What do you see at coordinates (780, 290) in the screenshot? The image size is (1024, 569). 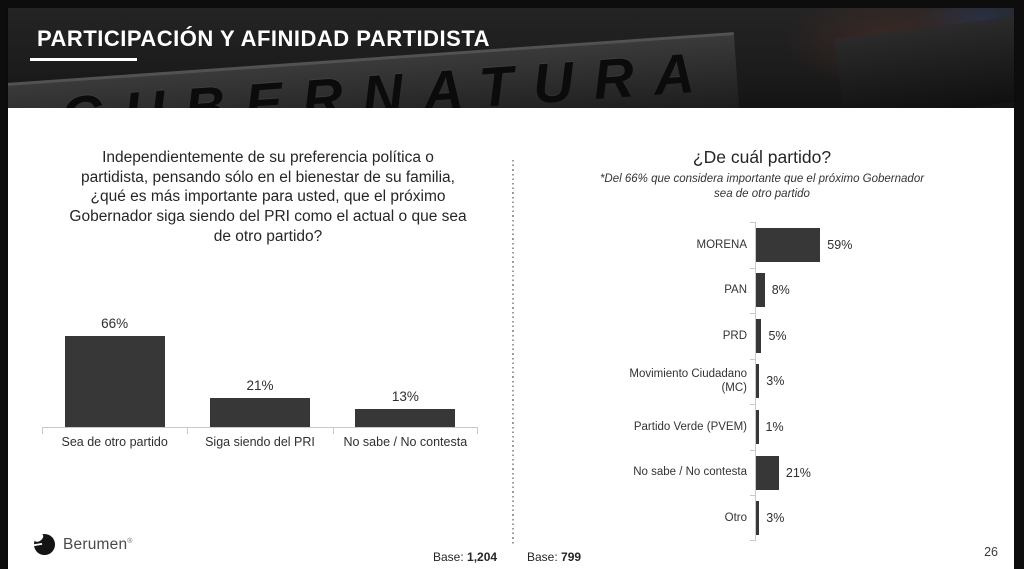 I see `bar-value-label: 8%` at bounding box center [780, 290].